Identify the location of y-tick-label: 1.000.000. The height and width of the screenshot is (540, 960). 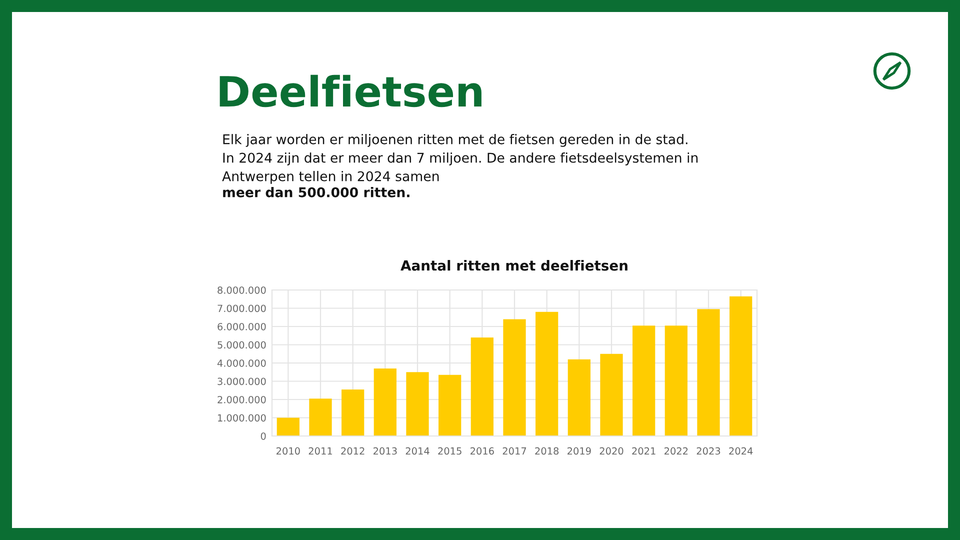
(242, 418).